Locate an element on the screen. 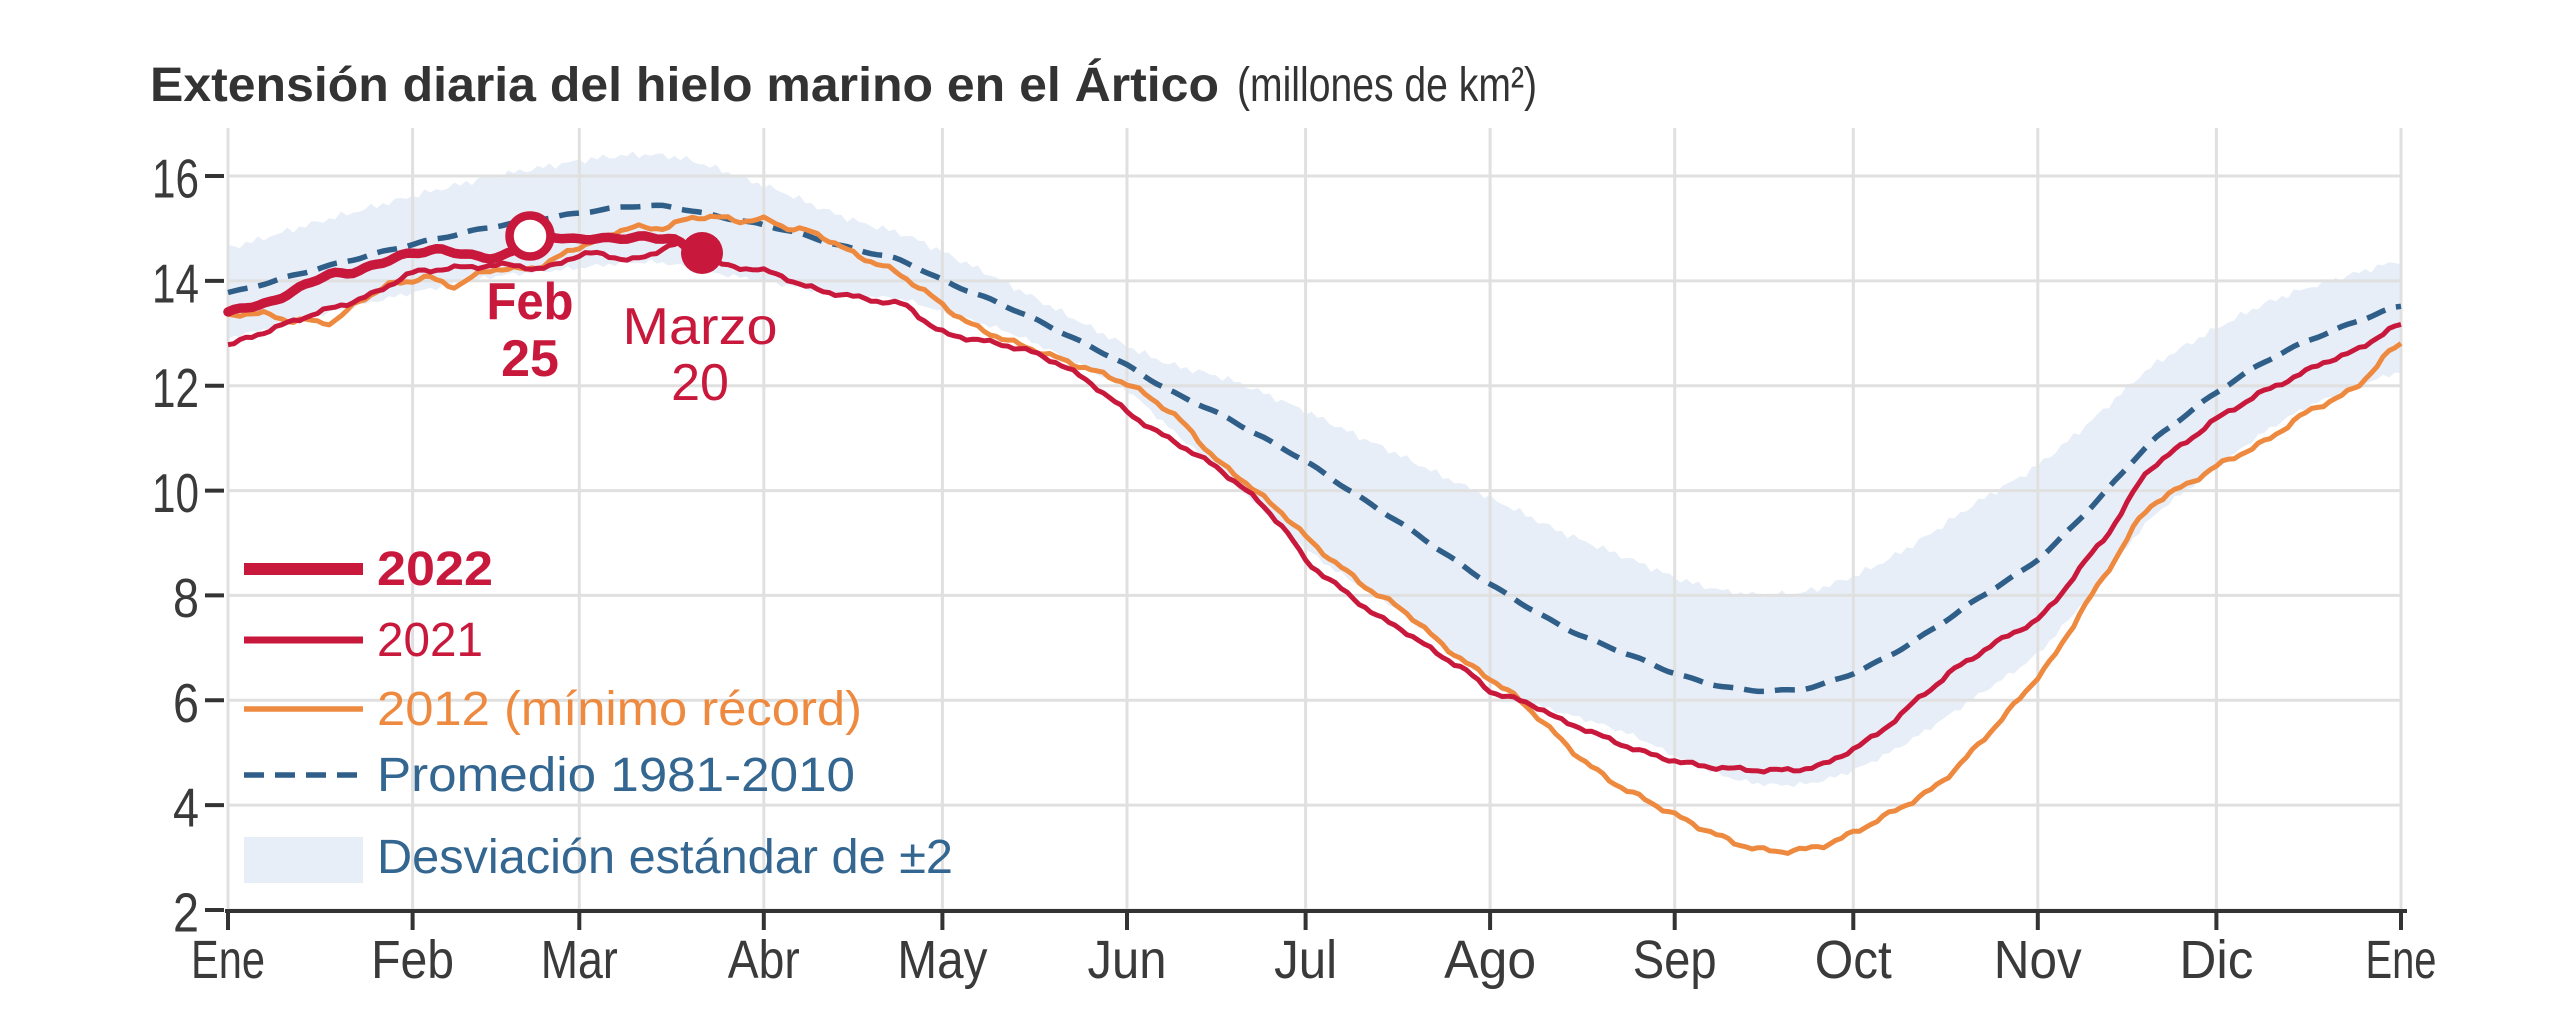  svg-text: 20 is located at coordinates (700, 383).